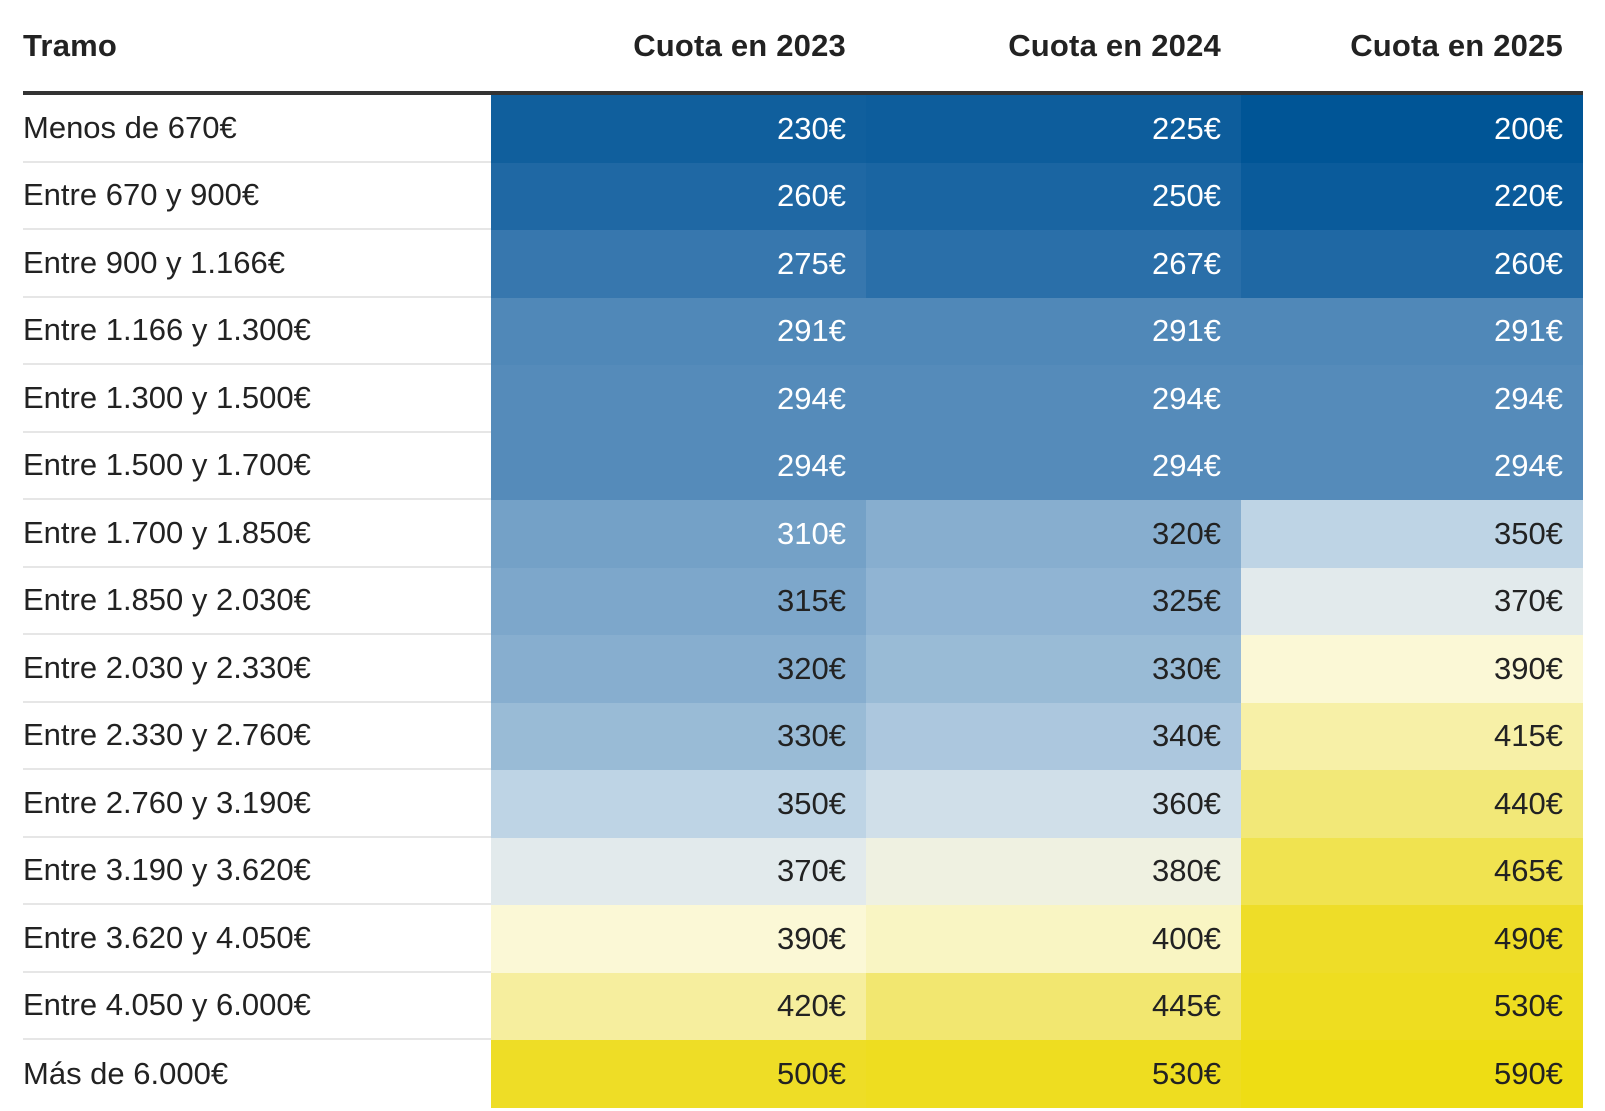 Image resolution: width=1605 pixels, height=1111 pixels. What do you see at coordinates (678, 196) in the screenshot?
I see `heat-cell-2023: 260€` at bounding box center [678, 196].